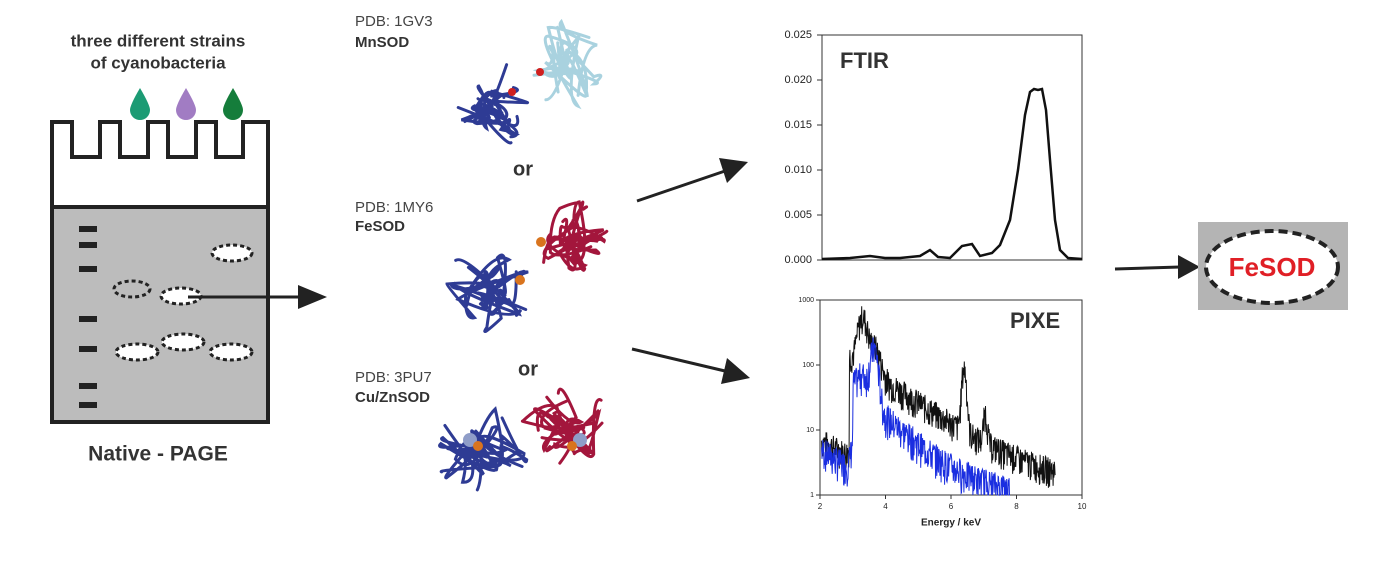 The height and width of the screenshot is (566, 1388). What do you see at coordinates (798, 215) in the screenshot?
I see `y-tick-label: 0.005` at bounding box center [798, 215].